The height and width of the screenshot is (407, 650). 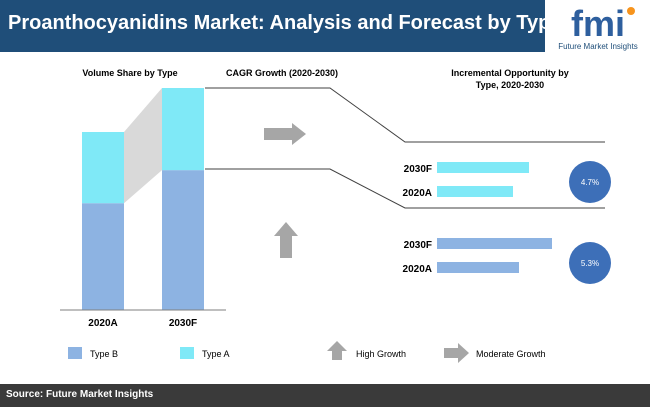 I want to click on hbar-type-a-2020A, so click(x=475, y=191).